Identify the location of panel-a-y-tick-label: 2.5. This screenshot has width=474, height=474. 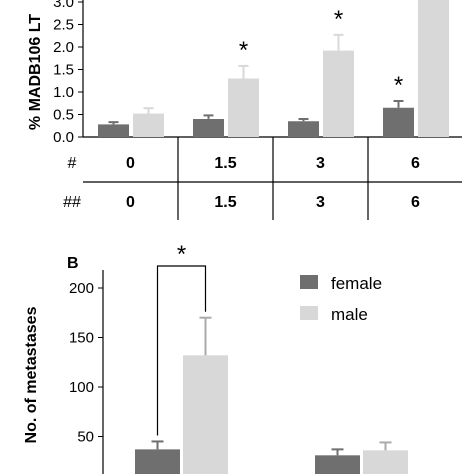
(63, 25).